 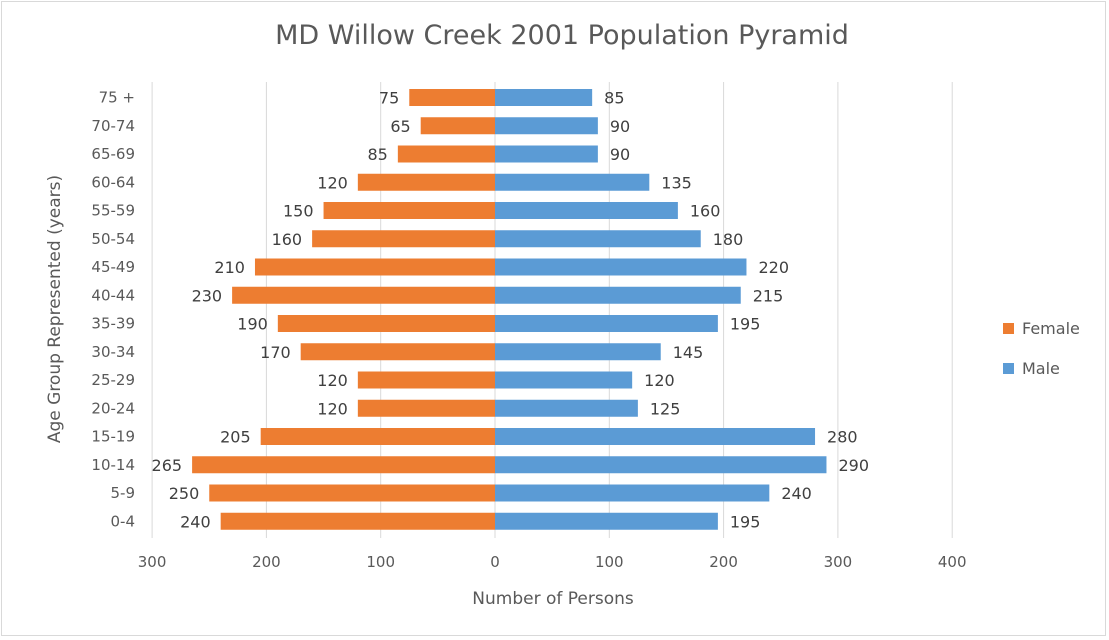 What do you see at coordinates (1008, 368) in the screenshot?
I see `legend-swatch-male` at bounding box center [1008, 368].